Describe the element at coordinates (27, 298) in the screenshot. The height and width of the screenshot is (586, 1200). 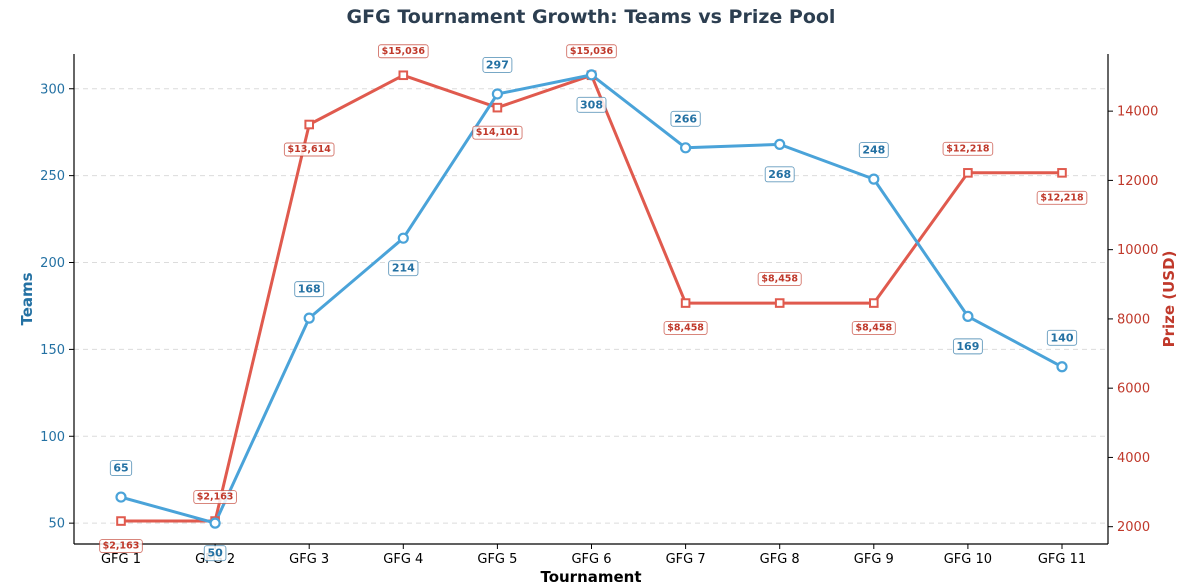
I see `left-axis-title: Teams` at that location.